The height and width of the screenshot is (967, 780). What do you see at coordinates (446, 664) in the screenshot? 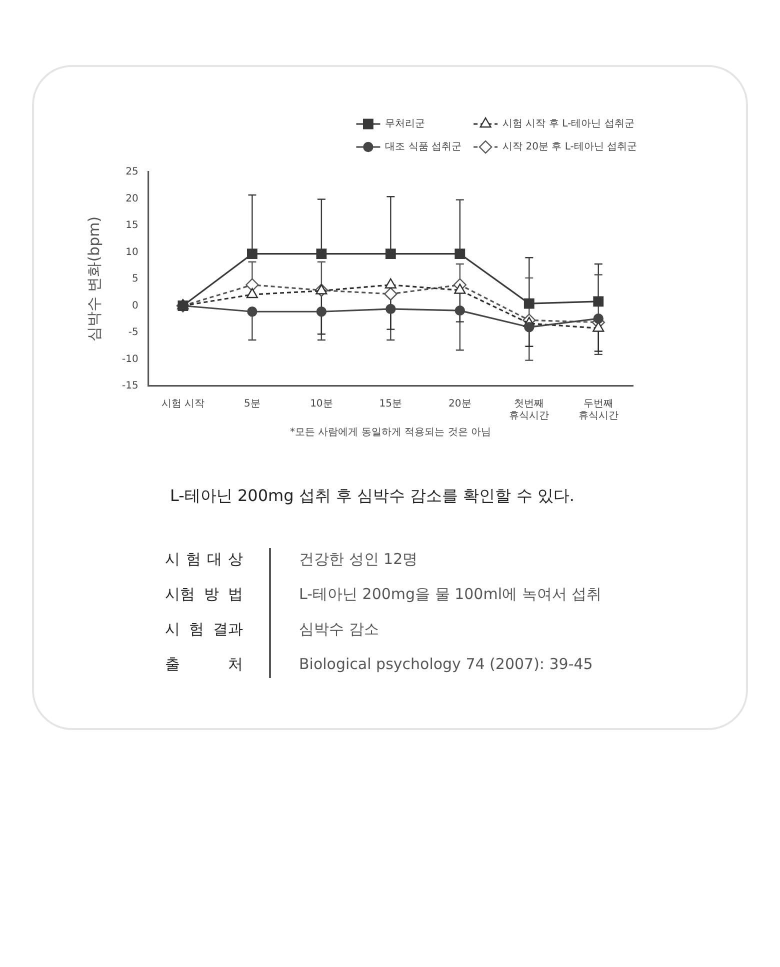
I see `text: Biological psychology 74 (2007): 39-45` at bounding box center [446, 664].